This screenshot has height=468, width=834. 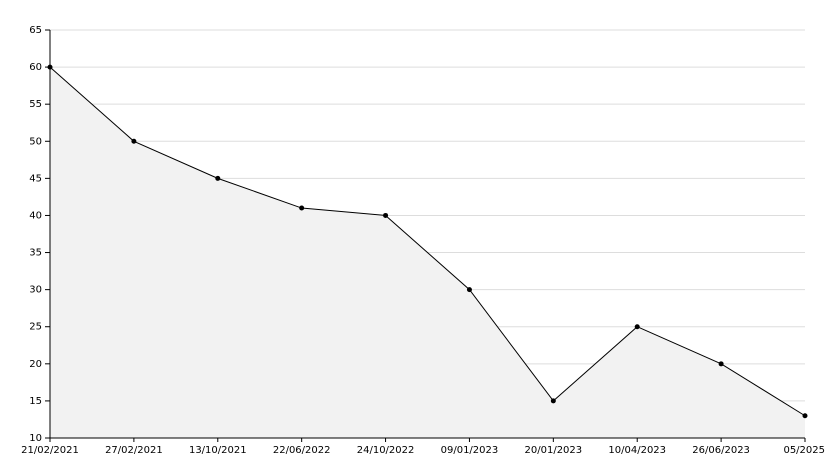 I want to click on x-tick-label: 27/02/2021, so click(x=134, y=450).